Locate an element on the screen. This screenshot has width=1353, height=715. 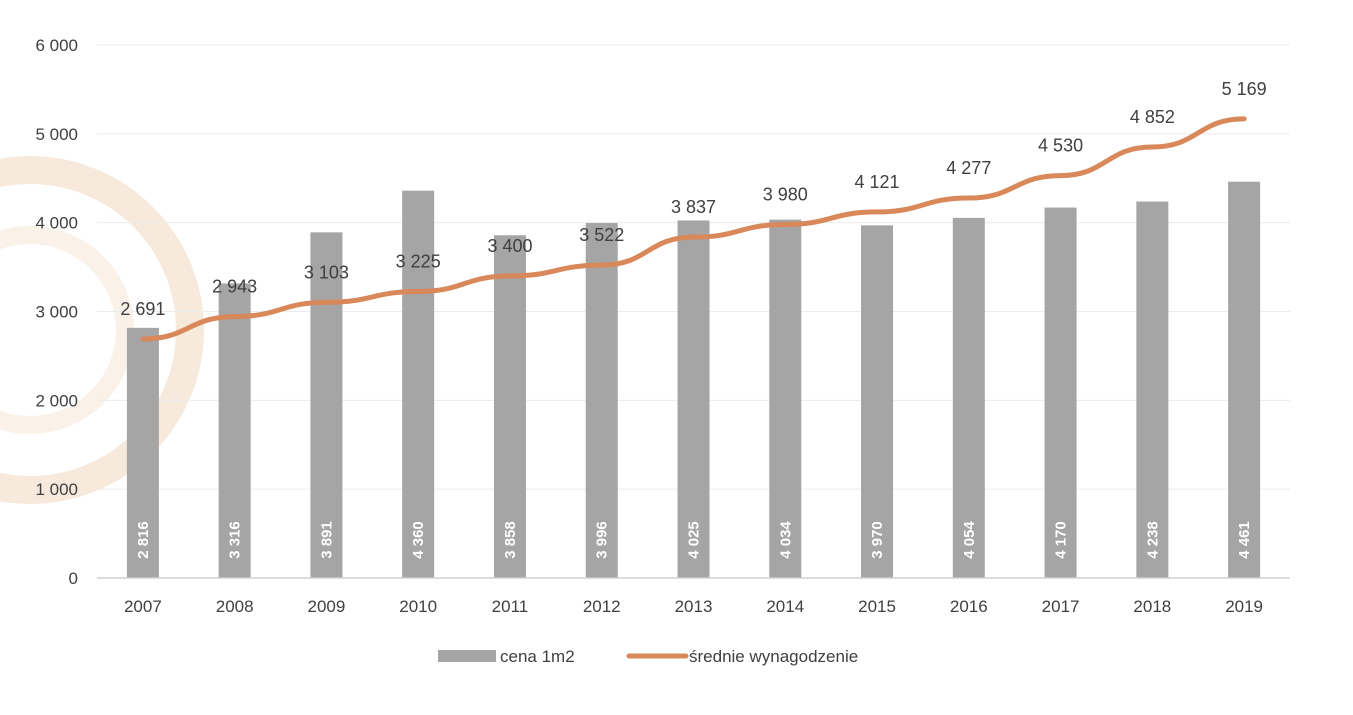
bar-data-label: 4 054 is located at coordinates (969, 540).